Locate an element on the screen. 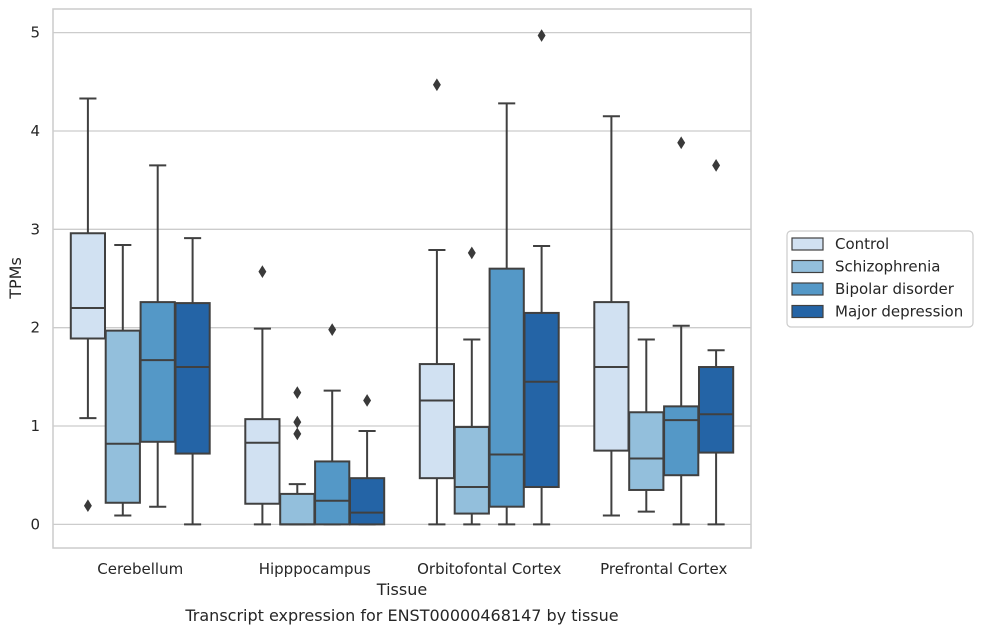  y-tick-label: 5 is located at coordinates (35, 33).